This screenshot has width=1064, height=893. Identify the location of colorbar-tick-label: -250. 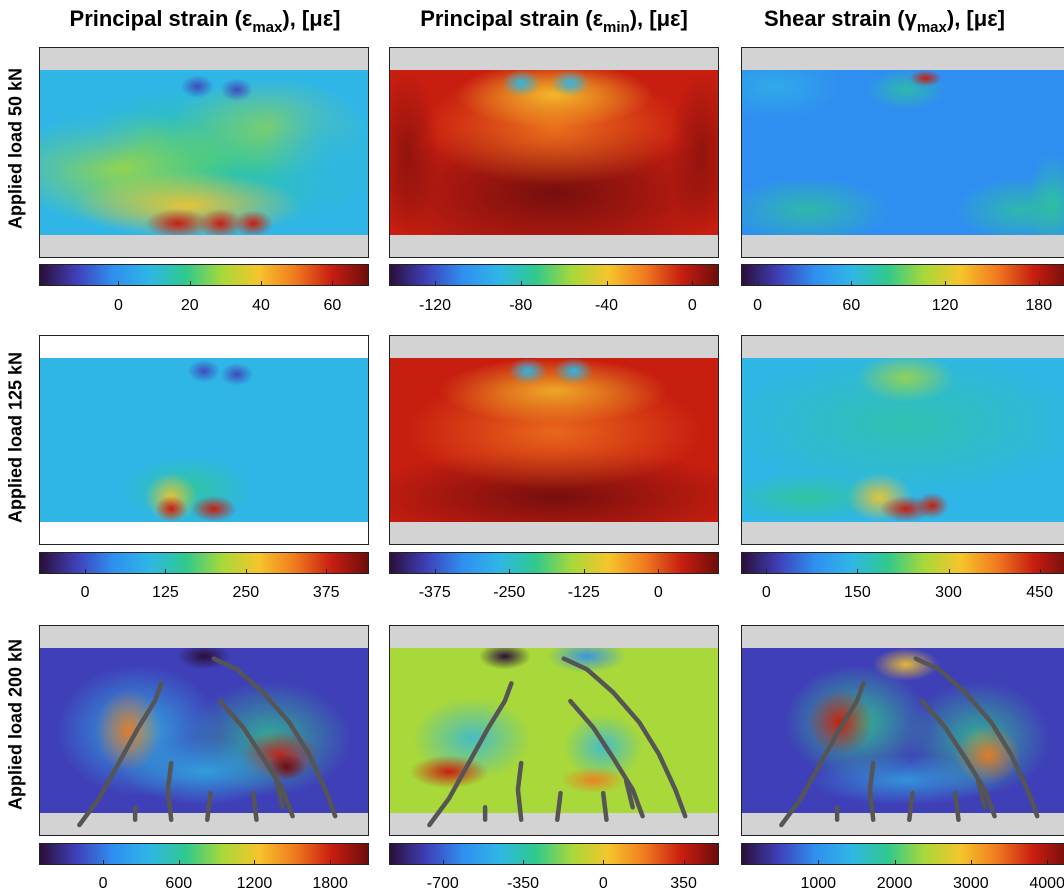
(509, 592).